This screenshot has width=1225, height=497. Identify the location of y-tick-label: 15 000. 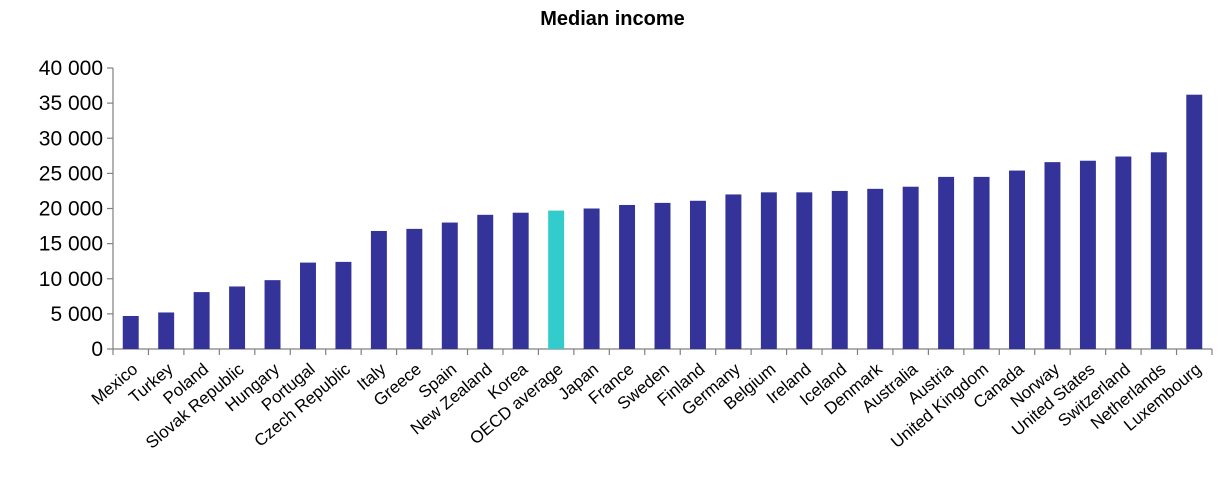
(71, 244).